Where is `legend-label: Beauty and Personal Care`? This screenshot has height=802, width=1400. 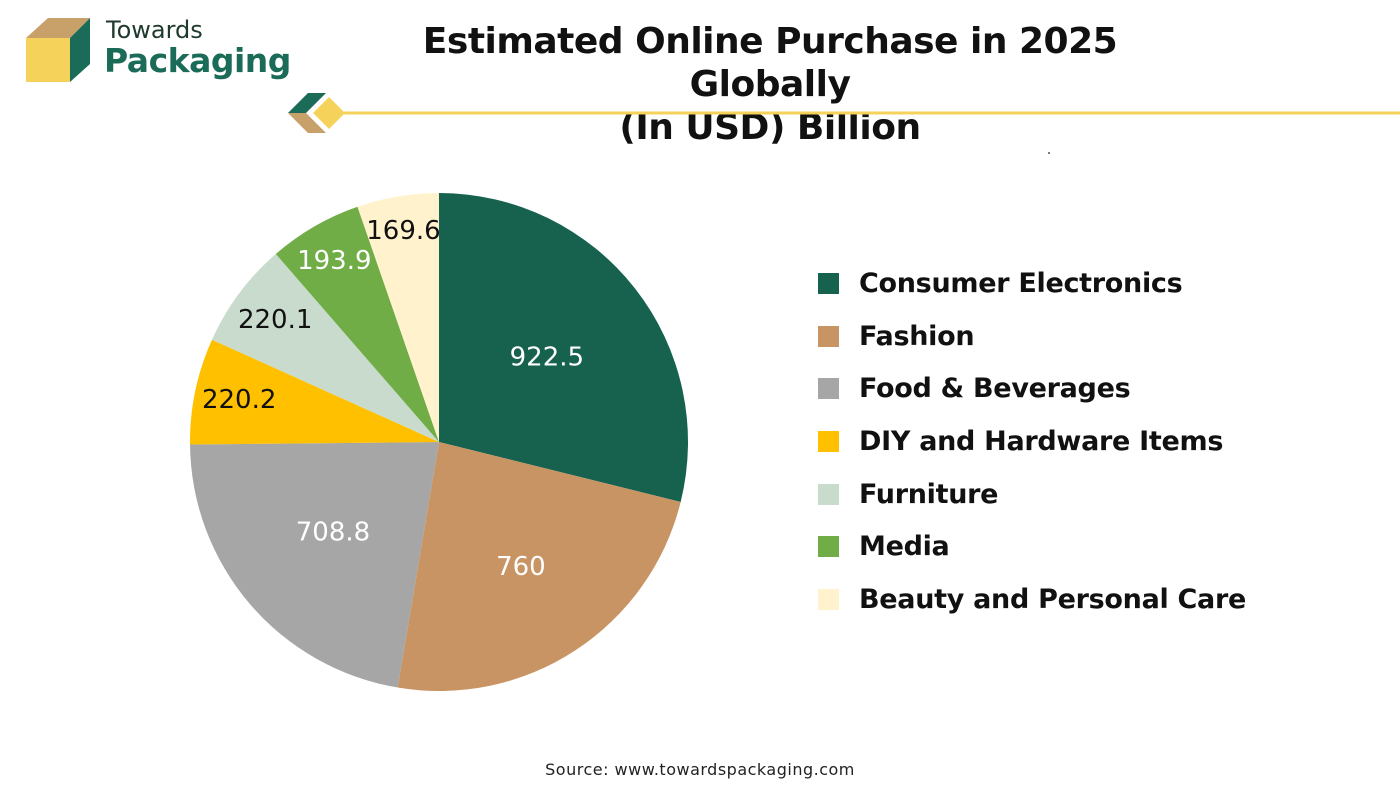
legend-label: Beauty and Personal Care is located at coordinates (1053, 599).